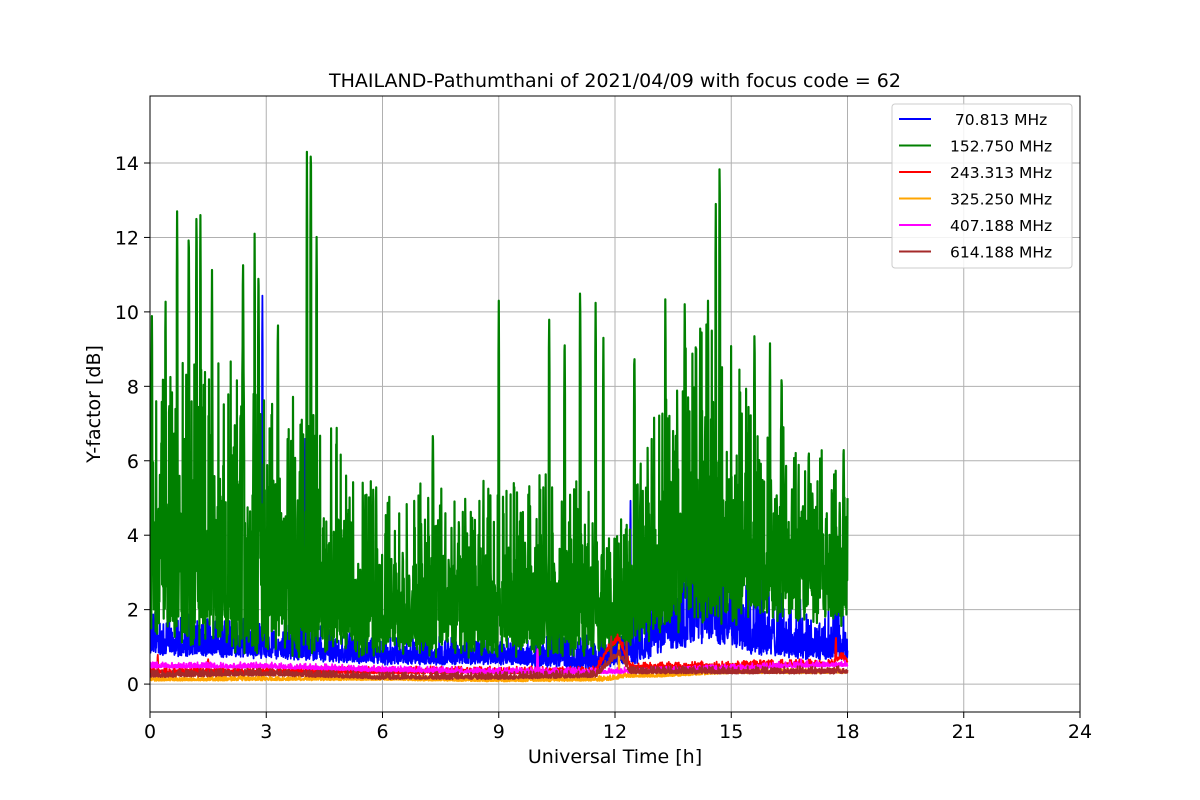 This screenshot has width=1200, height=800. What do you see at coordinates (133, 536) in the screenshot?
I see `y-tick-label: 4` at bounding box center [133, 536].